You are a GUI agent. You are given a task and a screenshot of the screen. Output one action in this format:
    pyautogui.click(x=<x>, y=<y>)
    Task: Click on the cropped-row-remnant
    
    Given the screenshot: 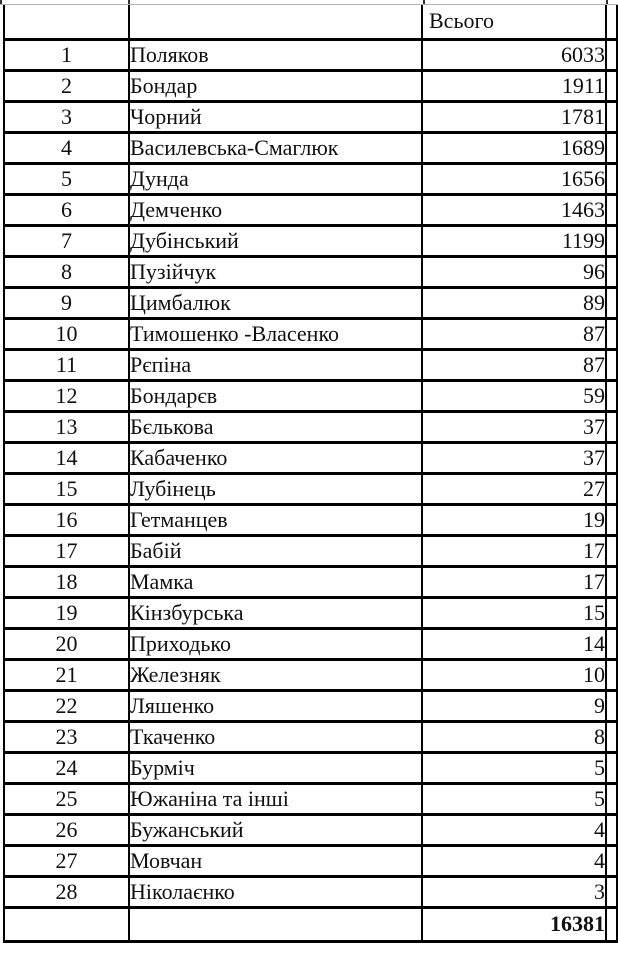 What is the action you would take?
    pyautogui.click(x=309, y=2)
    